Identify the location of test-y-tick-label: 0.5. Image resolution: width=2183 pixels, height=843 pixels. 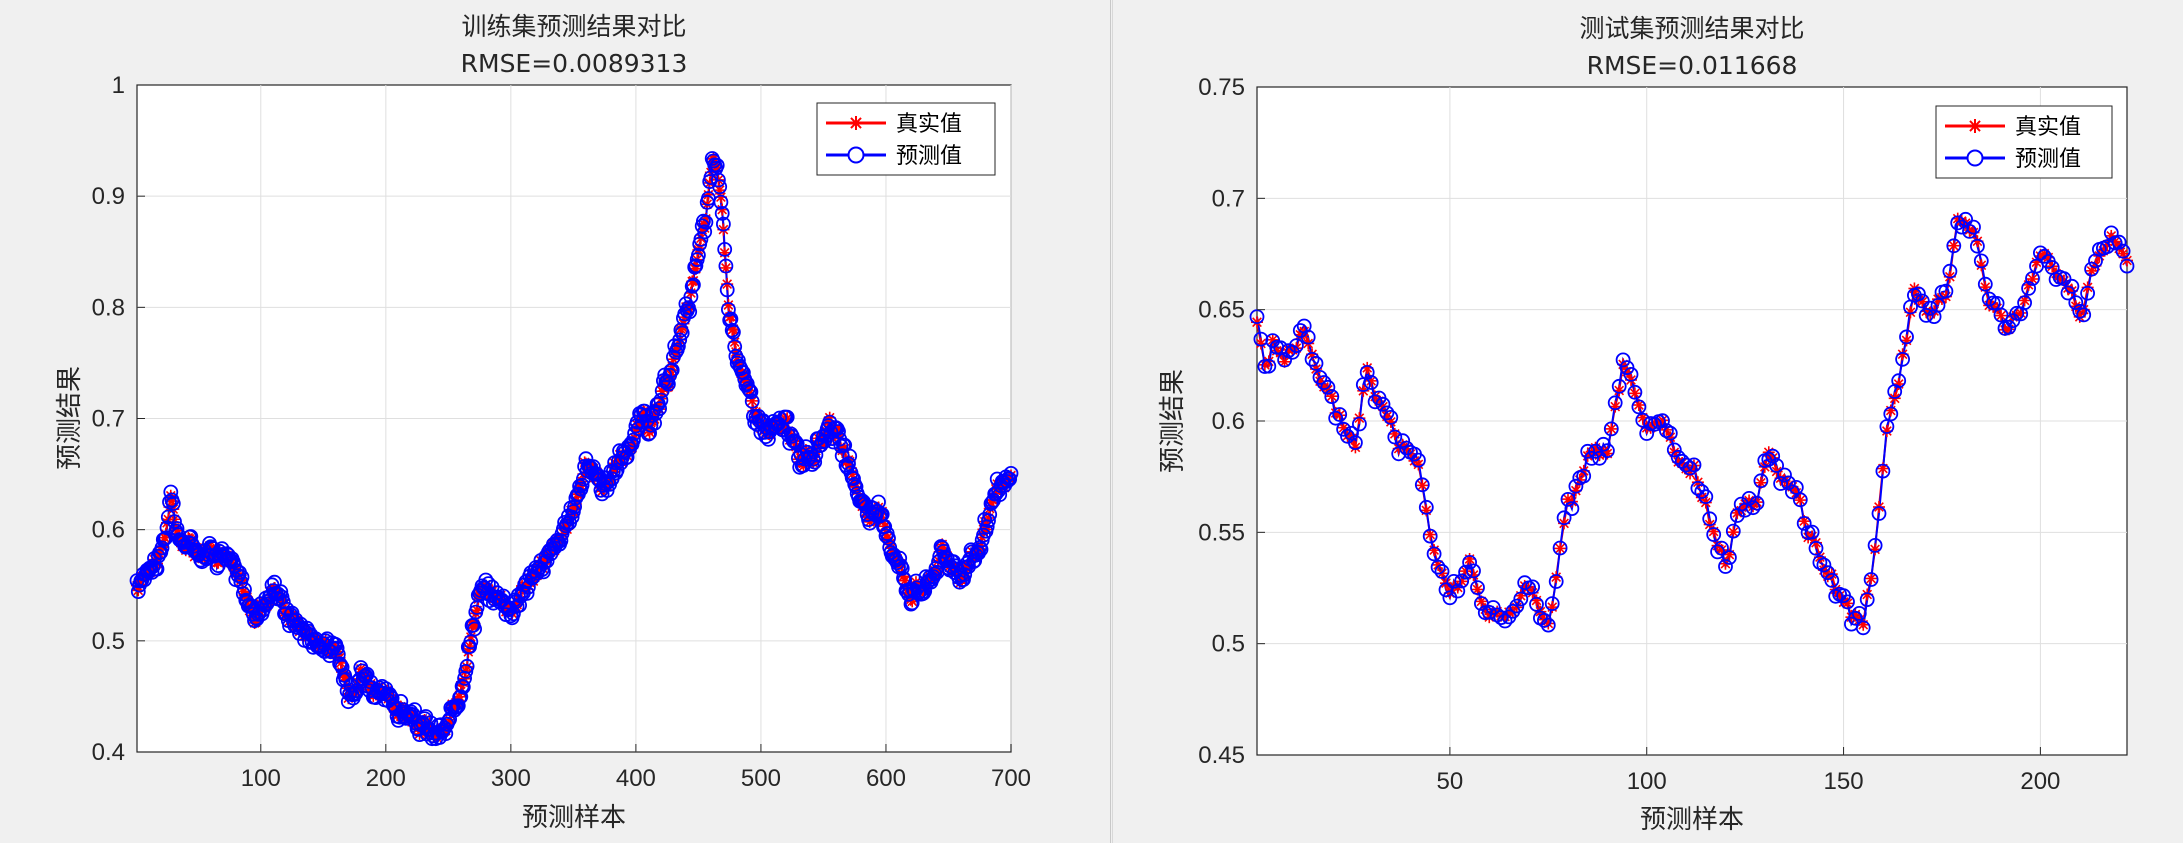
(1228, 644).